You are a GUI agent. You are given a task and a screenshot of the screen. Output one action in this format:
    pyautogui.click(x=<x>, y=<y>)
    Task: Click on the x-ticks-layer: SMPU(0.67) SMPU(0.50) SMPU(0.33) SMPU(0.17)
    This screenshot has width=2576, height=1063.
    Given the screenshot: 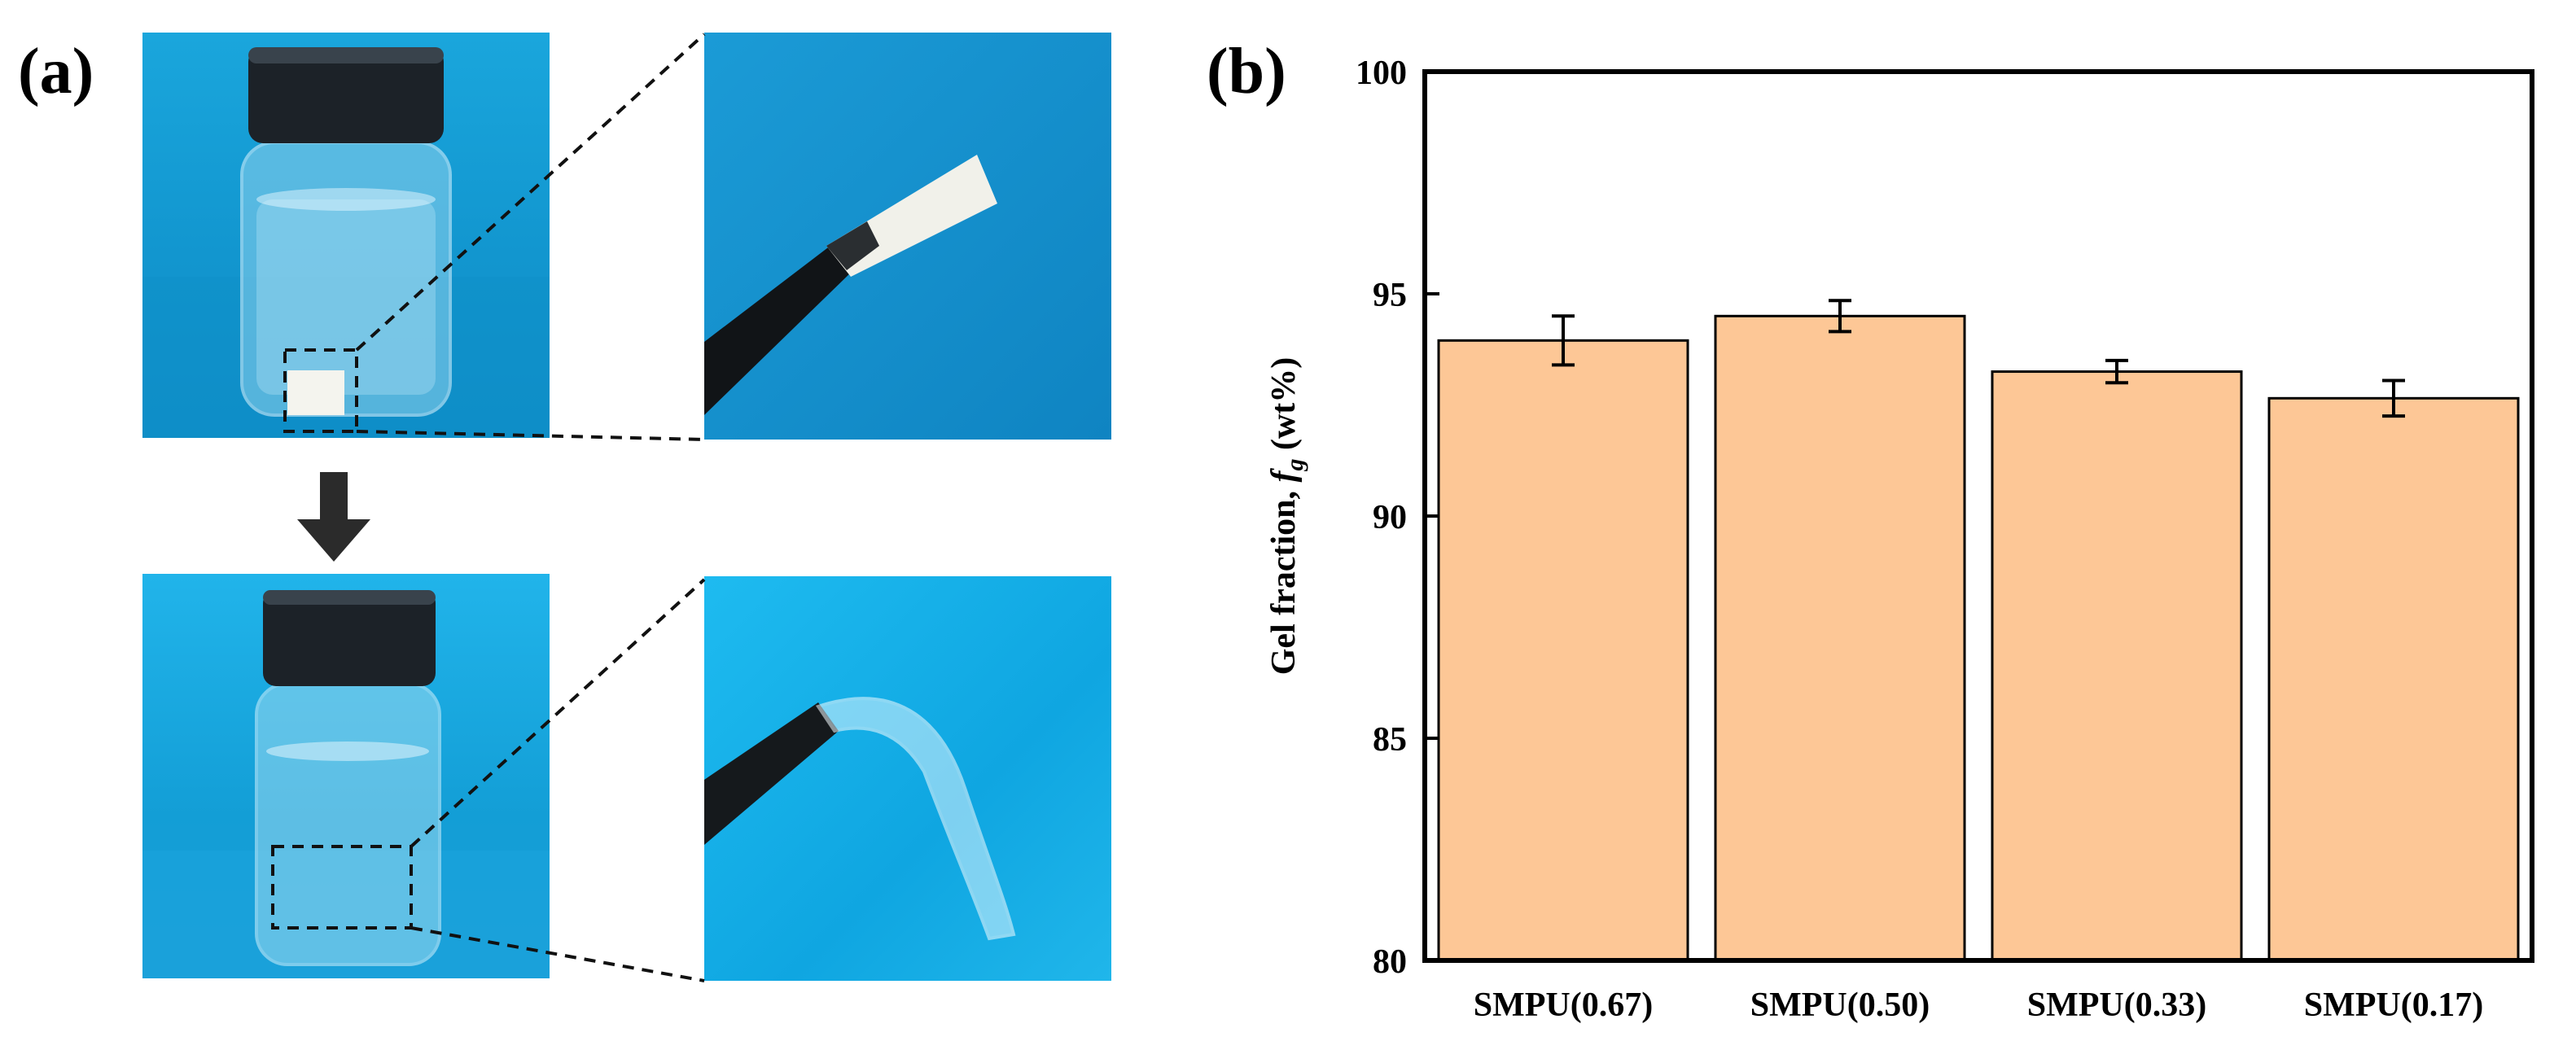 What is the action you would take?
    pyautogui.click(x=1978, y=1005)
    